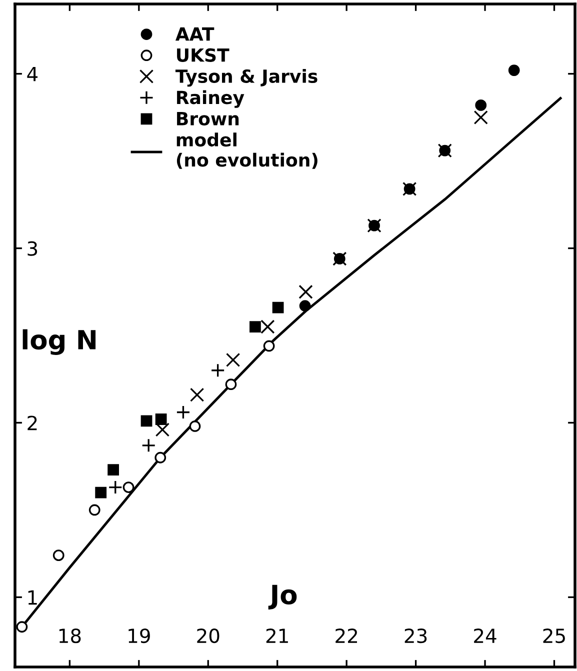 Image resolution: width=577 pixels, height=671 pixels. Describe the element at coordinates (246, 78) in the screenshot. I see `legend-label: Tyson & Jarvis` at that location.